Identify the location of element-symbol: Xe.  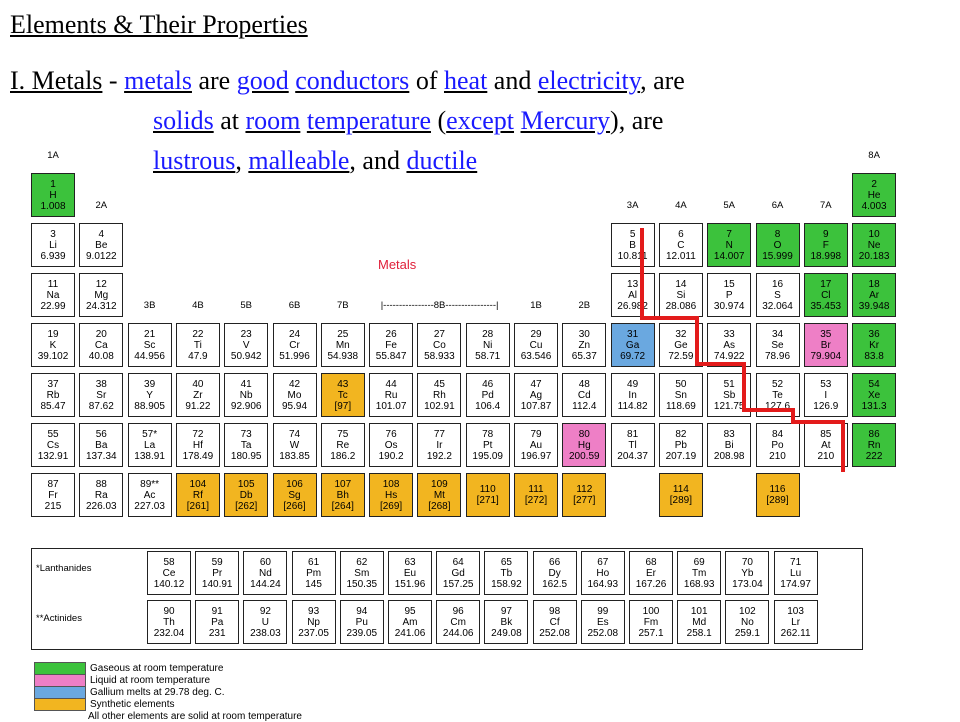
(874, 395).